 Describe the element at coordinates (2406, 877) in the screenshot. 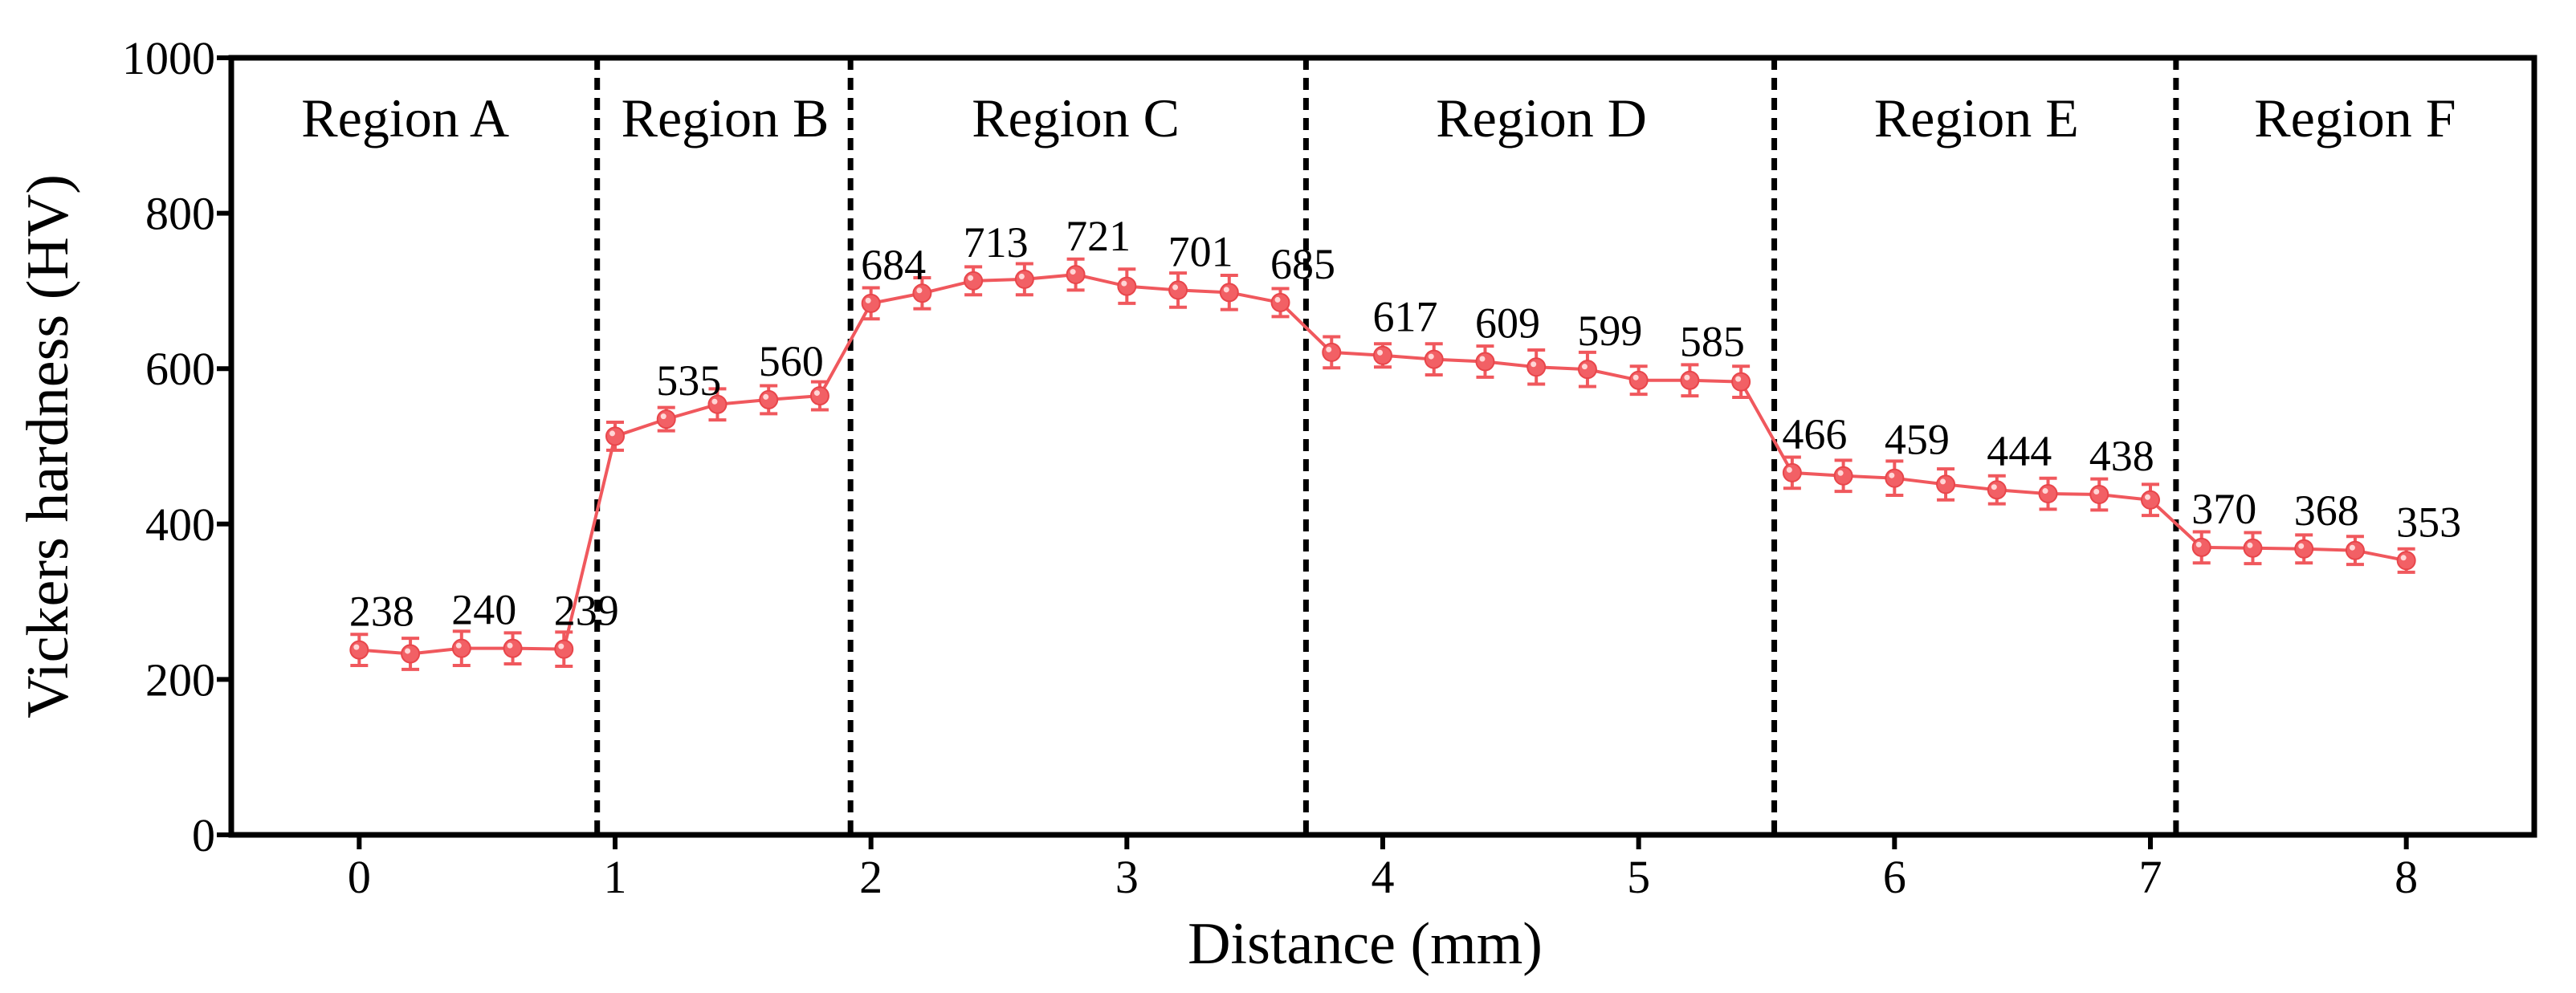

I see `x-tick-label: 8` at that location.